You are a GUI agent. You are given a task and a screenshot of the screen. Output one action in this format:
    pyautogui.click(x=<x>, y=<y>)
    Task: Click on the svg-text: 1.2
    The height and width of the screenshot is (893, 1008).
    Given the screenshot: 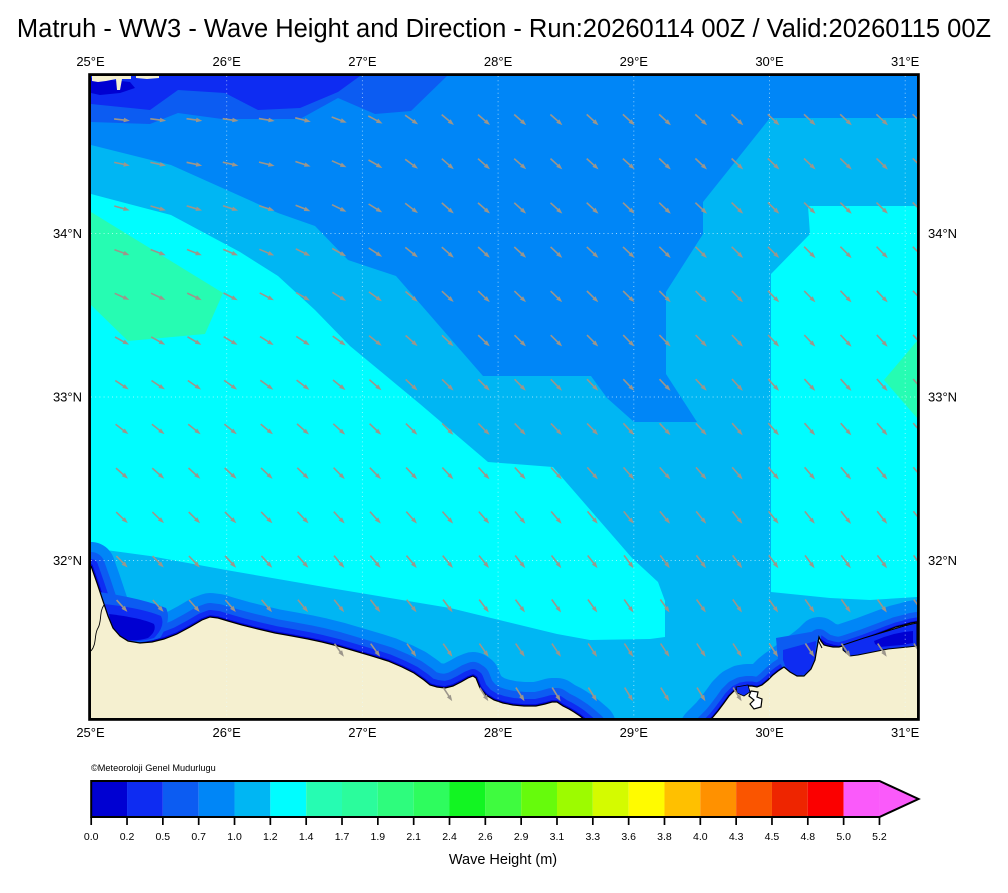 What is the action you would take?
    pyautogui.click(x=270, y=837)
    